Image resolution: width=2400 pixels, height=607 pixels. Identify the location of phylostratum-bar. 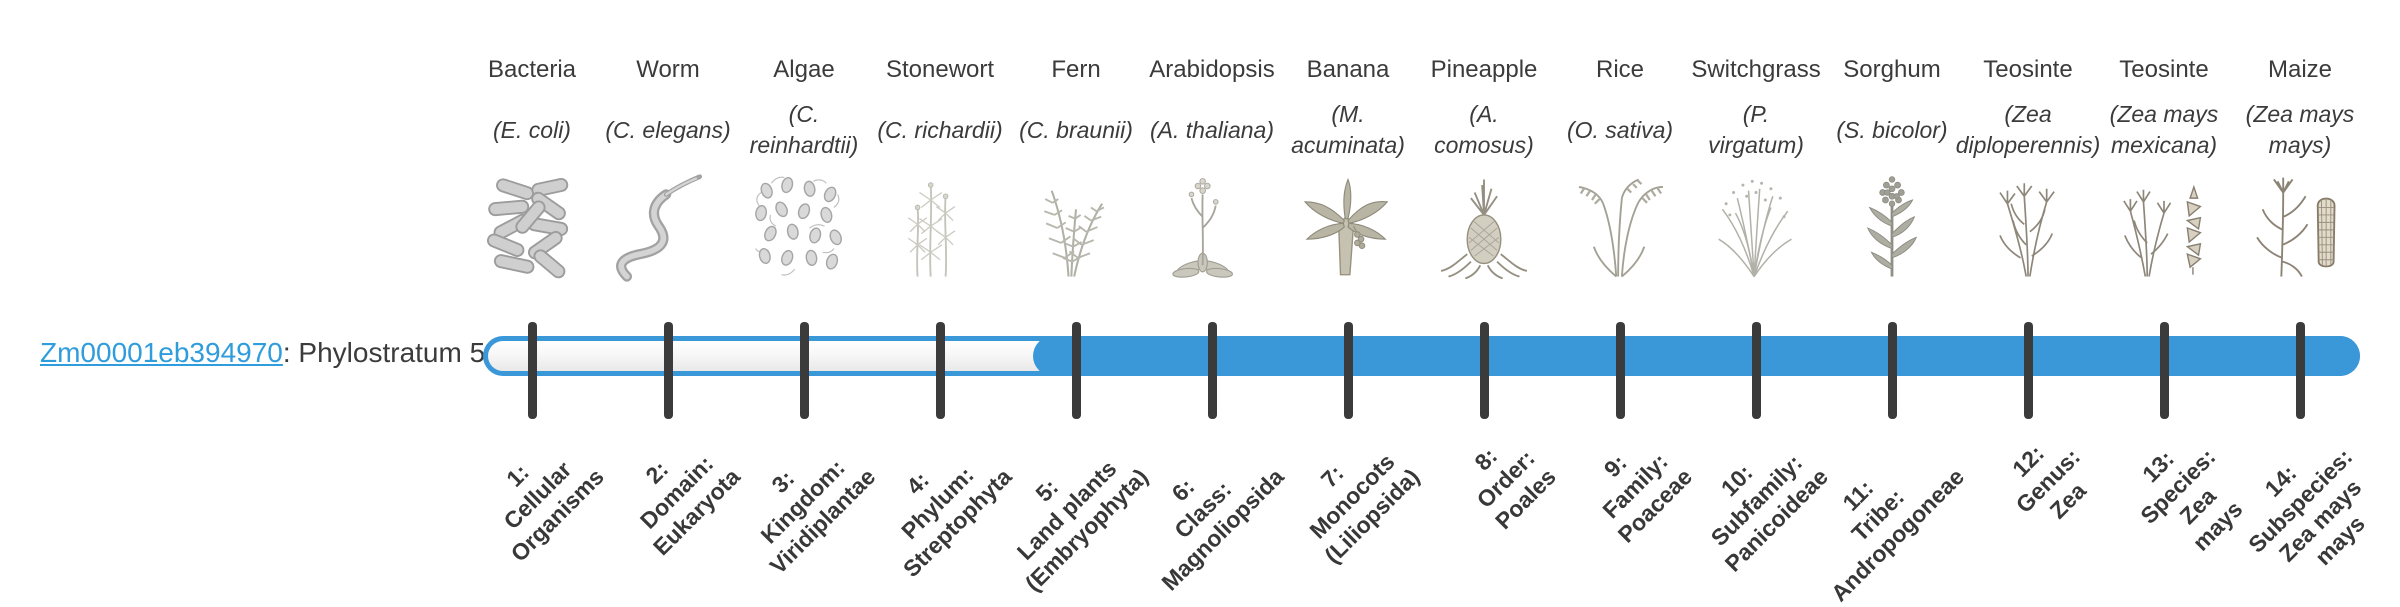
(1421, 356).